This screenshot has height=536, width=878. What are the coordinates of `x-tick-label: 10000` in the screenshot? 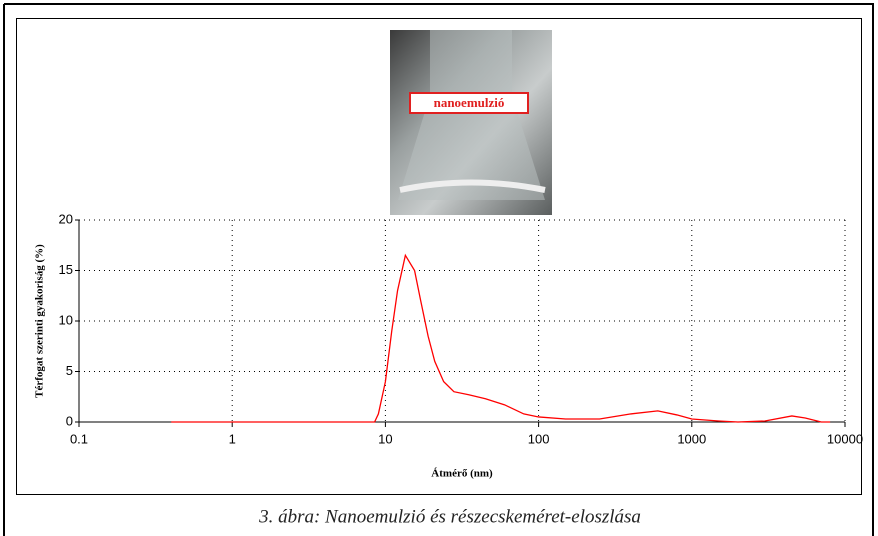 It's located at (845, 438).